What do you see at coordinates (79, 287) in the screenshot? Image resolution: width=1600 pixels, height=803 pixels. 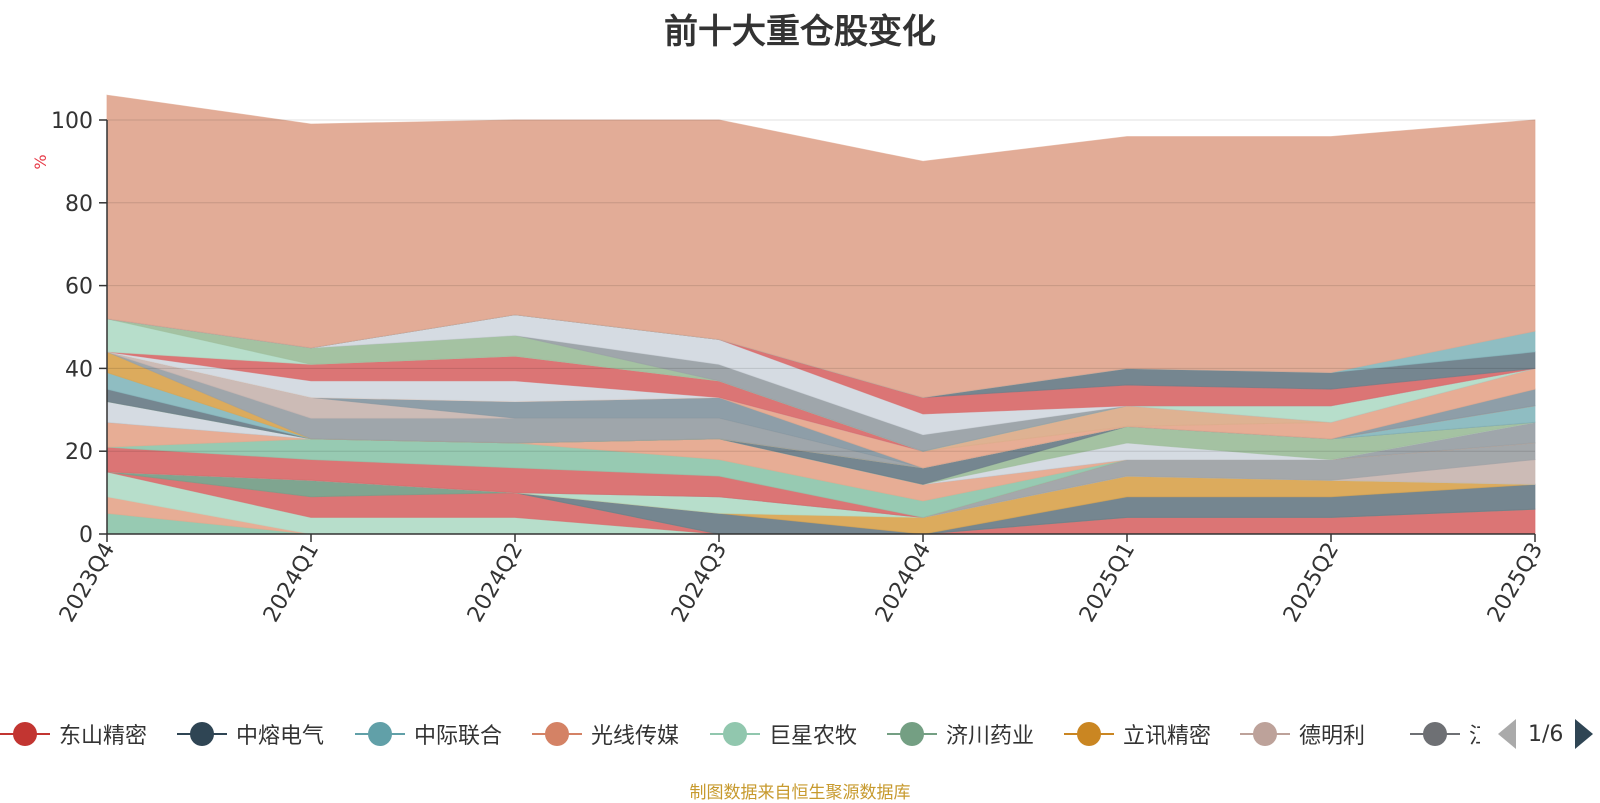 I see `y-tick-label-60: 60` at bounding box center [79, 287].